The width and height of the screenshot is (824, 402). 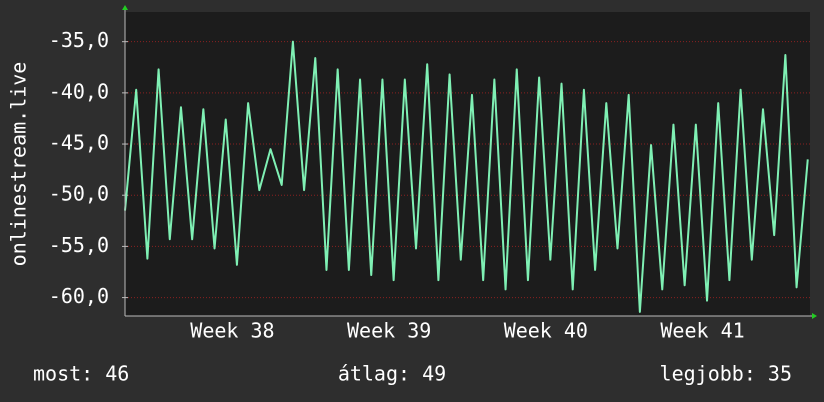 What do you see at coordinates (814, 316) in the screenshot?
I see `x-axis-arrow` at bounding box center [814, 316].